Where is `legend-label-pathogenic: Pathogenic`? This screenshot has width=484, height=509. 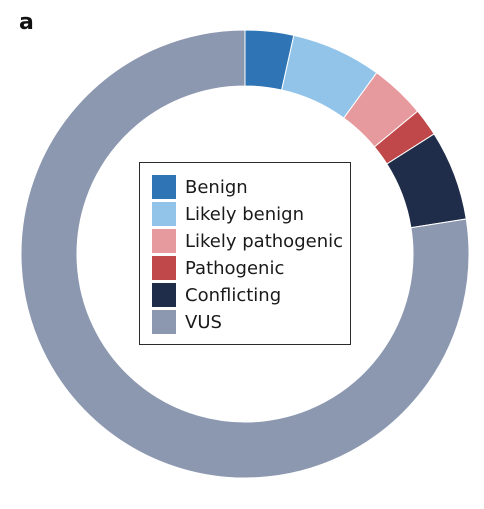 legend-label-pathogenic: Pathogenic is located at coordinates (235, 268).